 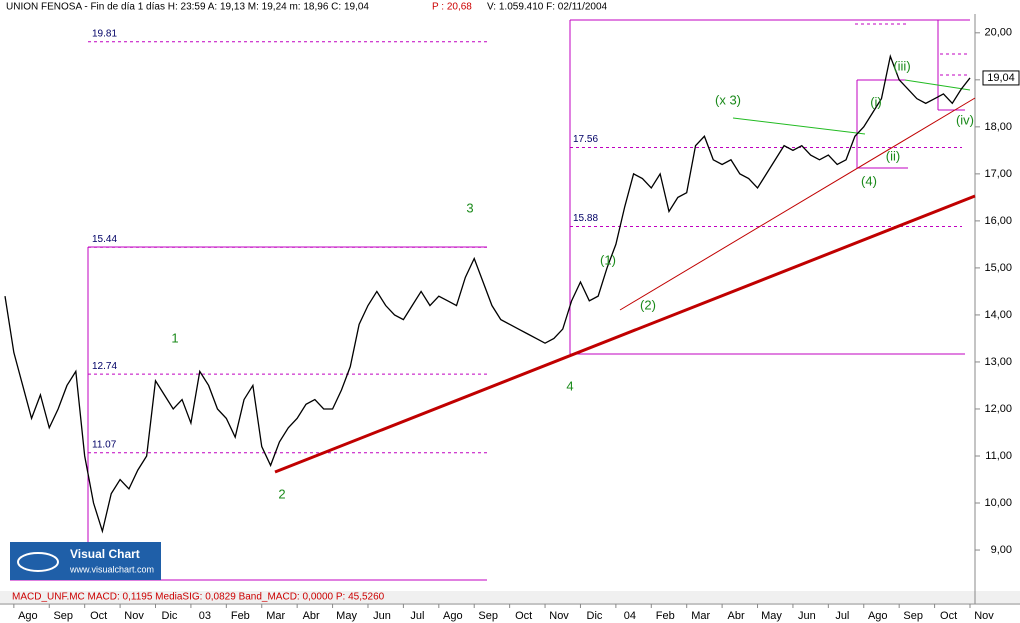 What do you see at coordinates (569, 385) in the screenshot?
I see `wave-label: 4` at bounding box center [569, 385].